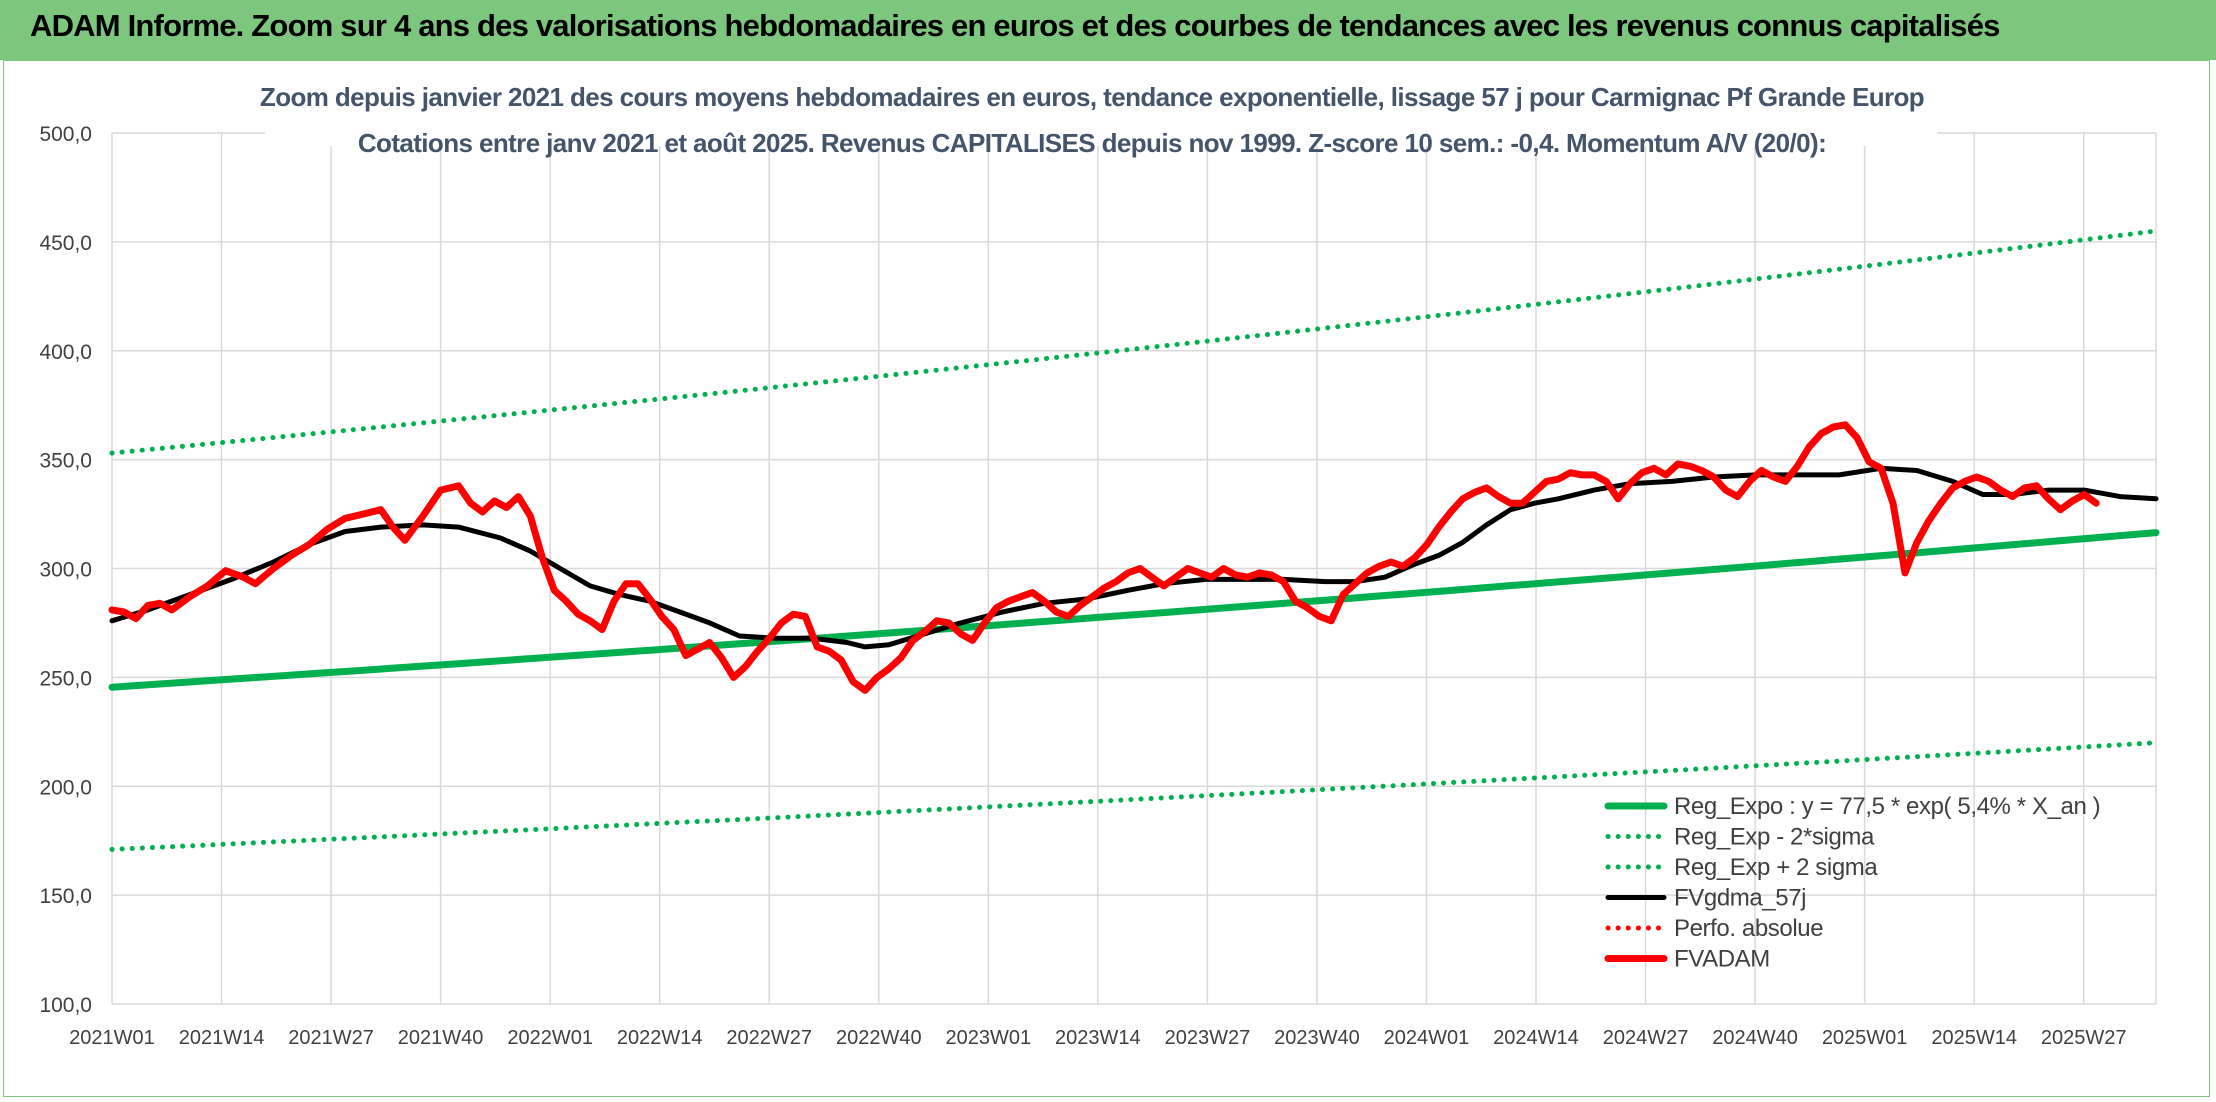  What do you see at coordinates (1748, 928) in the screenshot?
I see `legend-label: Perfo. absolue` at bounding box center [1748, 928].